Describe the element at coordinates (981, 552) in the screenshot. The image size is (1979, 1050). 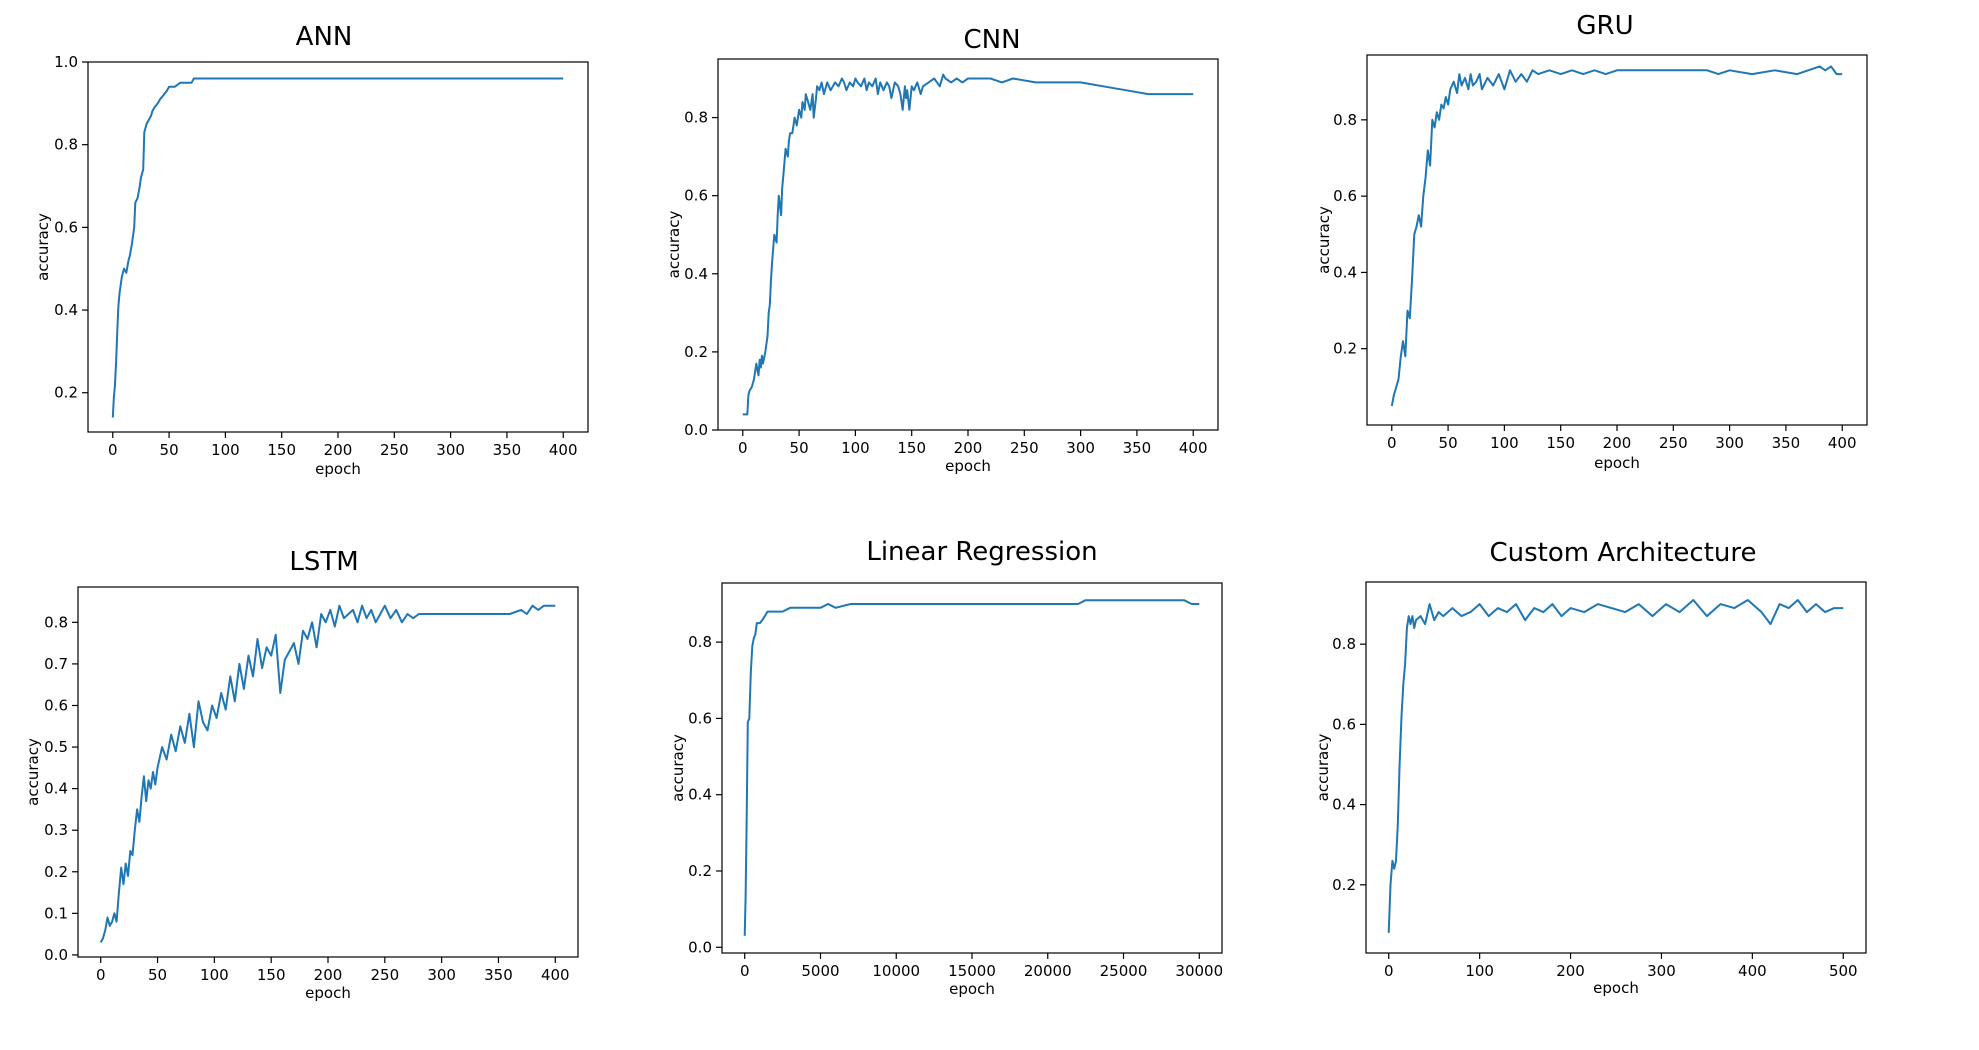
I see `chart-title: Linear Regression` at that location.